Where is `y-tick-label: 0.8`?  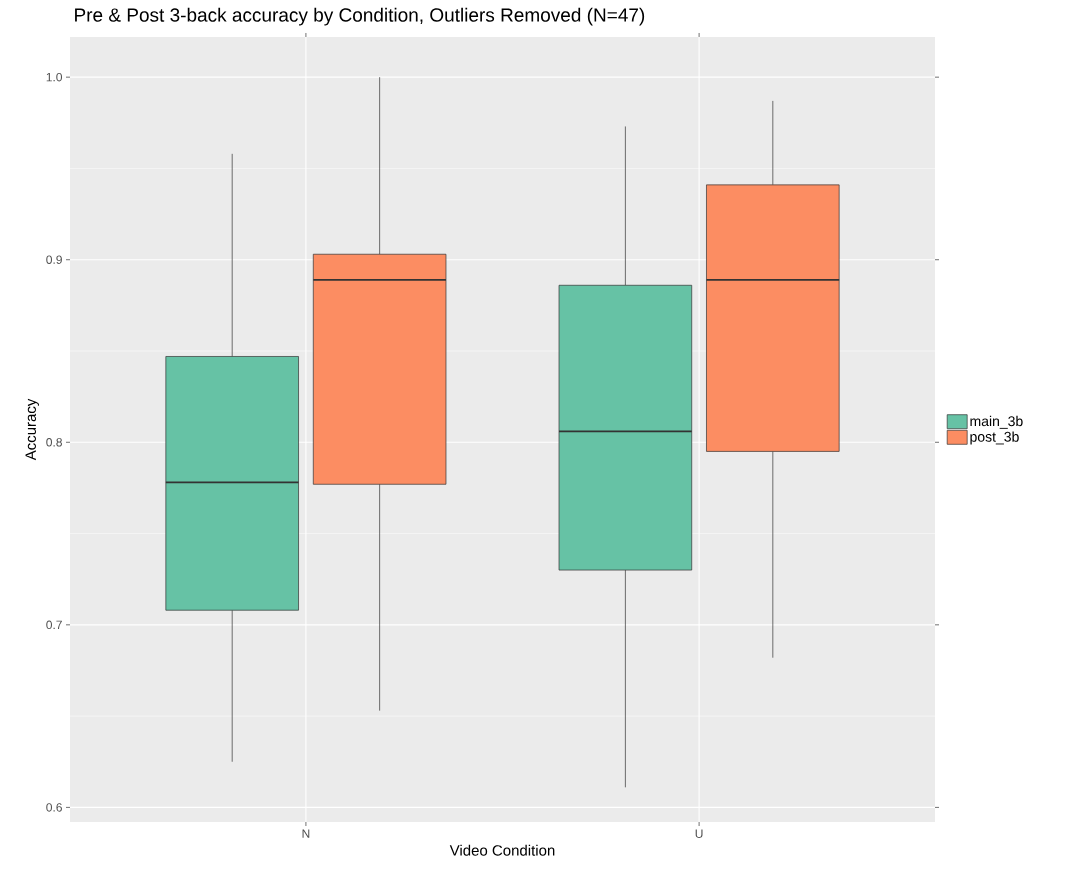
y-tick-label: 0.8 is located at coordinates (54, 442).